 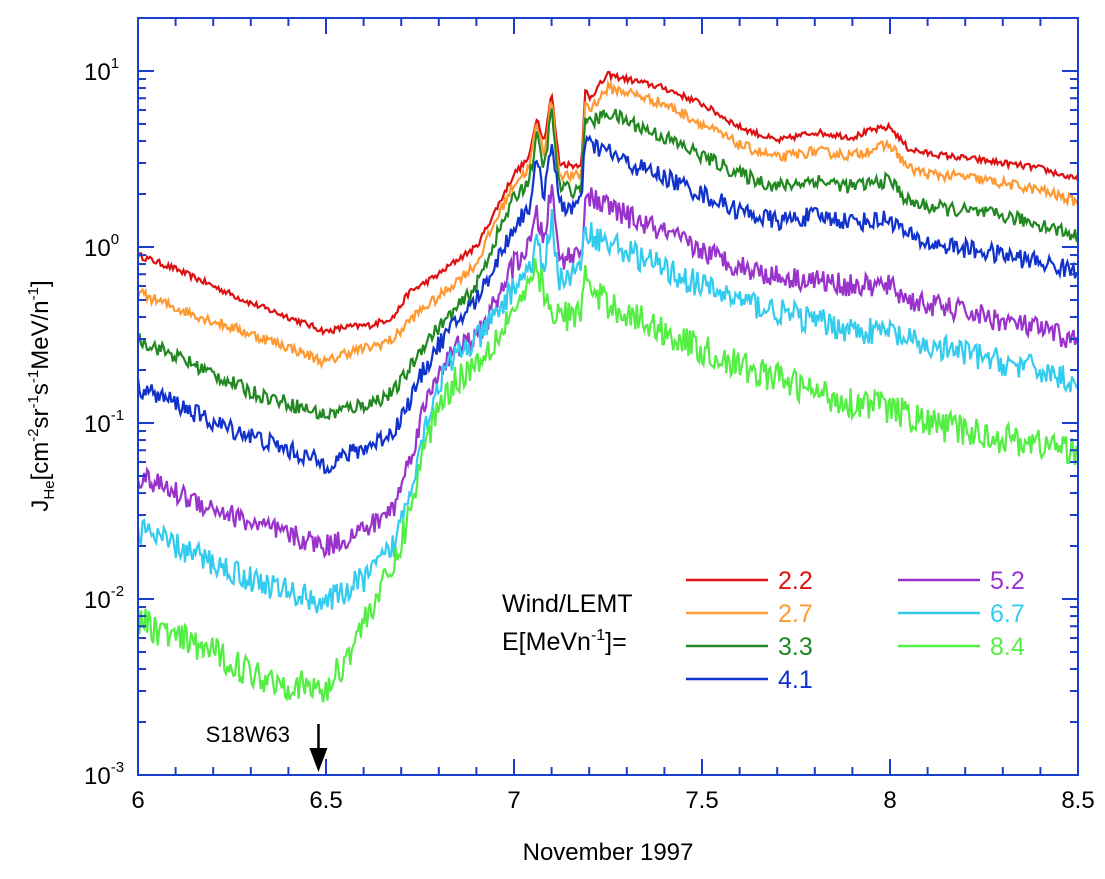 What do you see at coordinates (795, 581) in the screenshot?
I see `legend-label-2.2: 2.2` at bounding box center [795, 581].